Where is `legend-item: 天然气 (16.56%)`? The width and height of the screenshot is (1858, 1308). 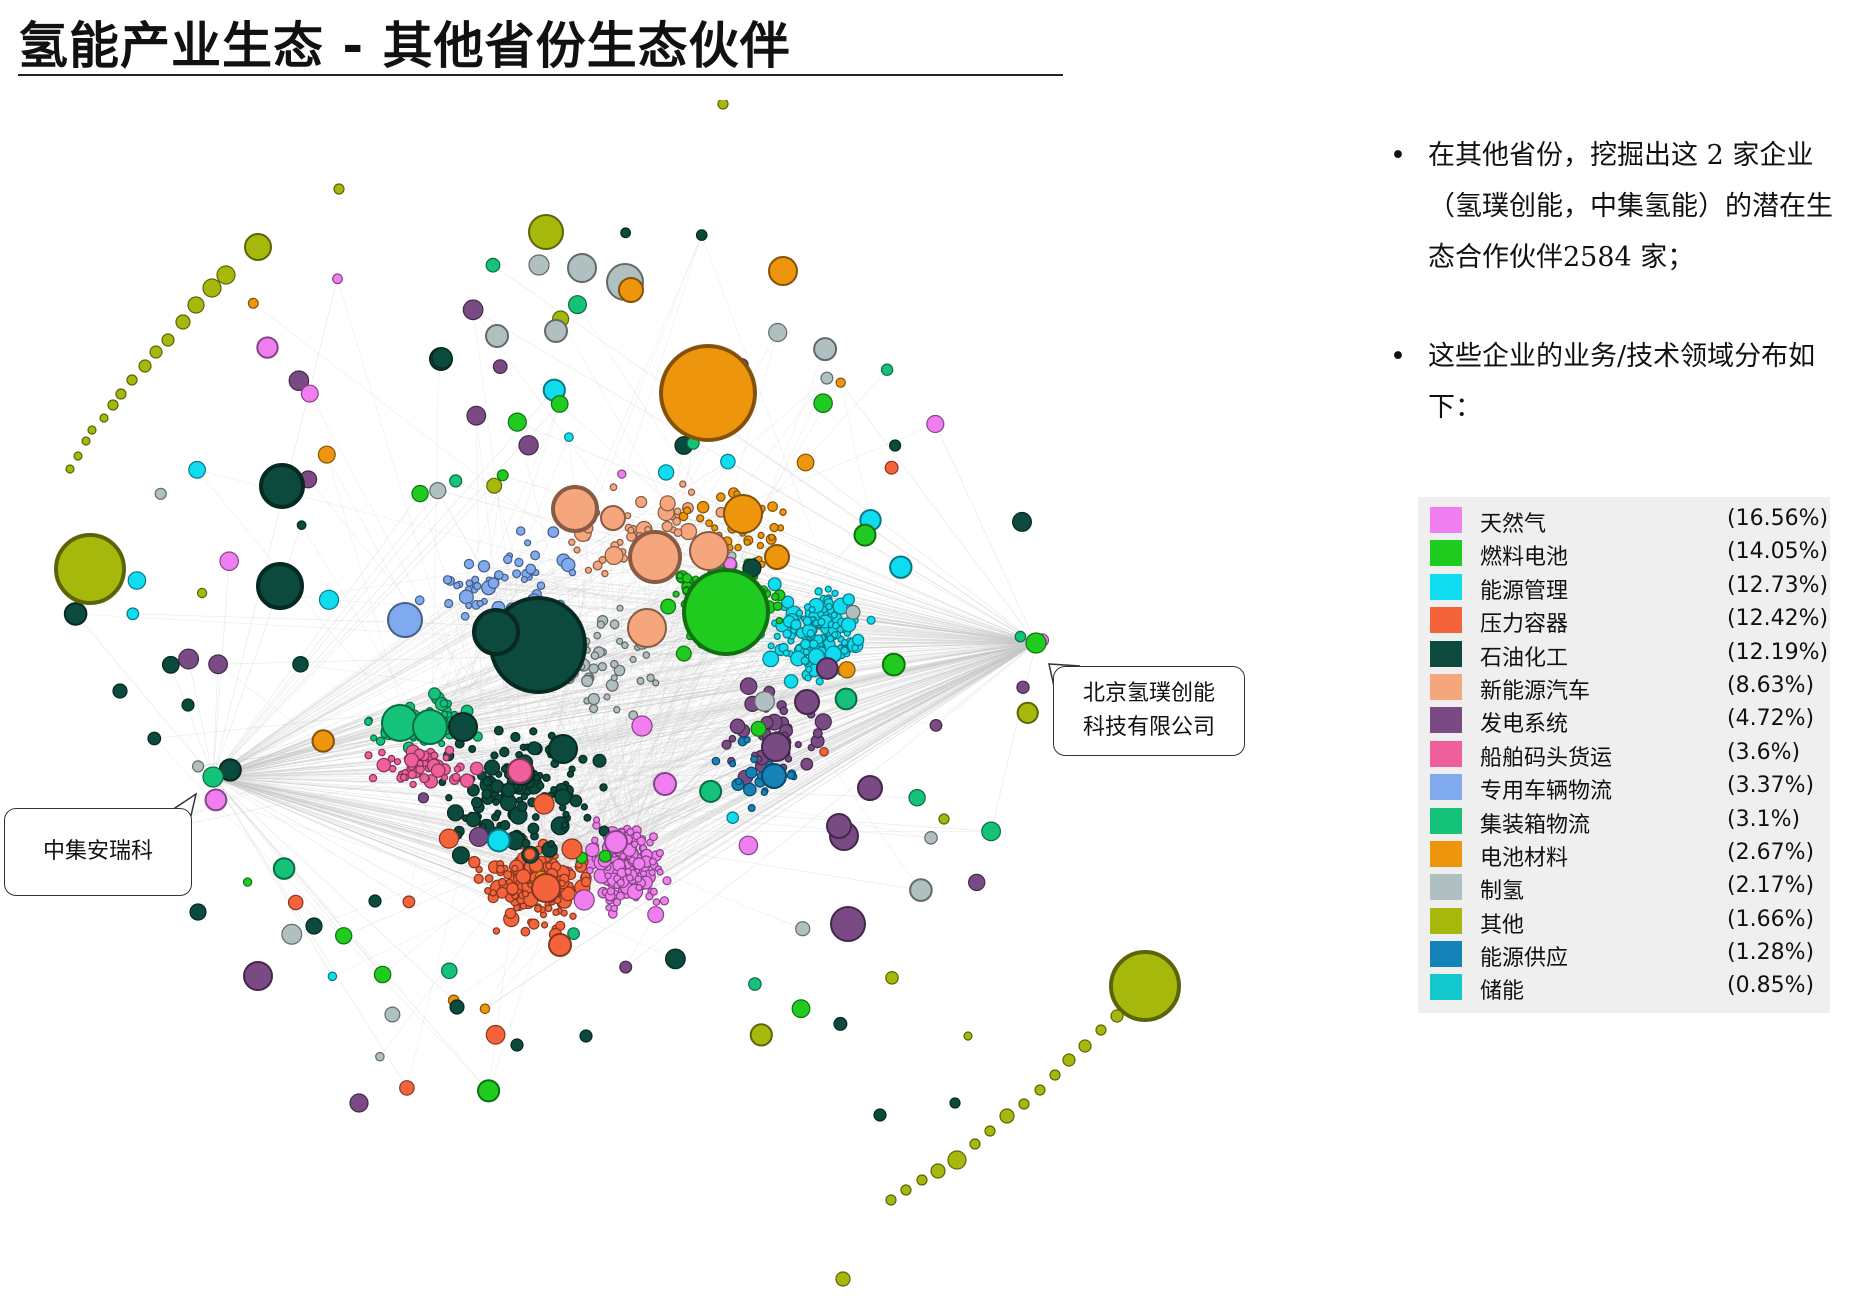 legend-item: 天然气 (16.56%) is located at coordinates (1624, 520).